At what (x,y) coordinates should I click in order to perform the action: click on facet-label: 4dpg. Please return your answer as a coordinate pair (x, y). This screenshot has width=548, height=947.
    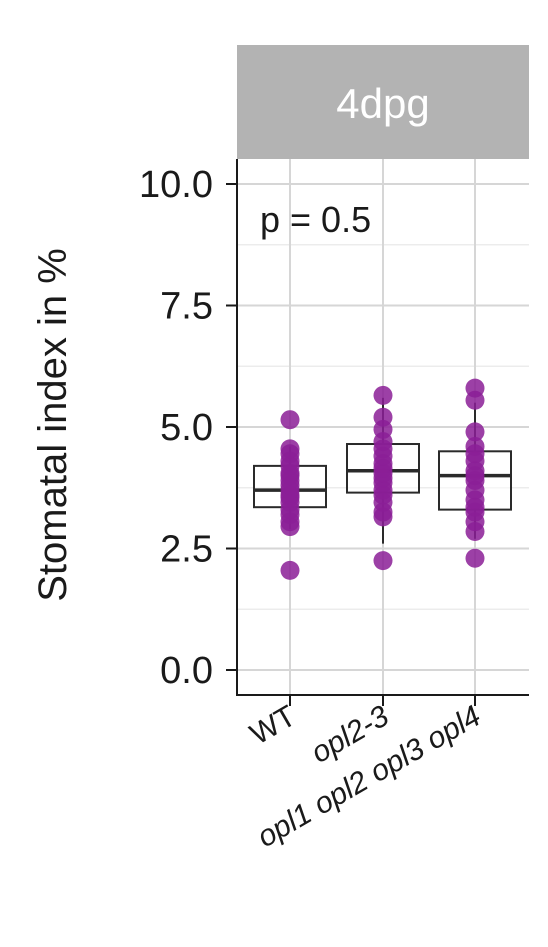
    Looking at the image, I should click on (382, 103).